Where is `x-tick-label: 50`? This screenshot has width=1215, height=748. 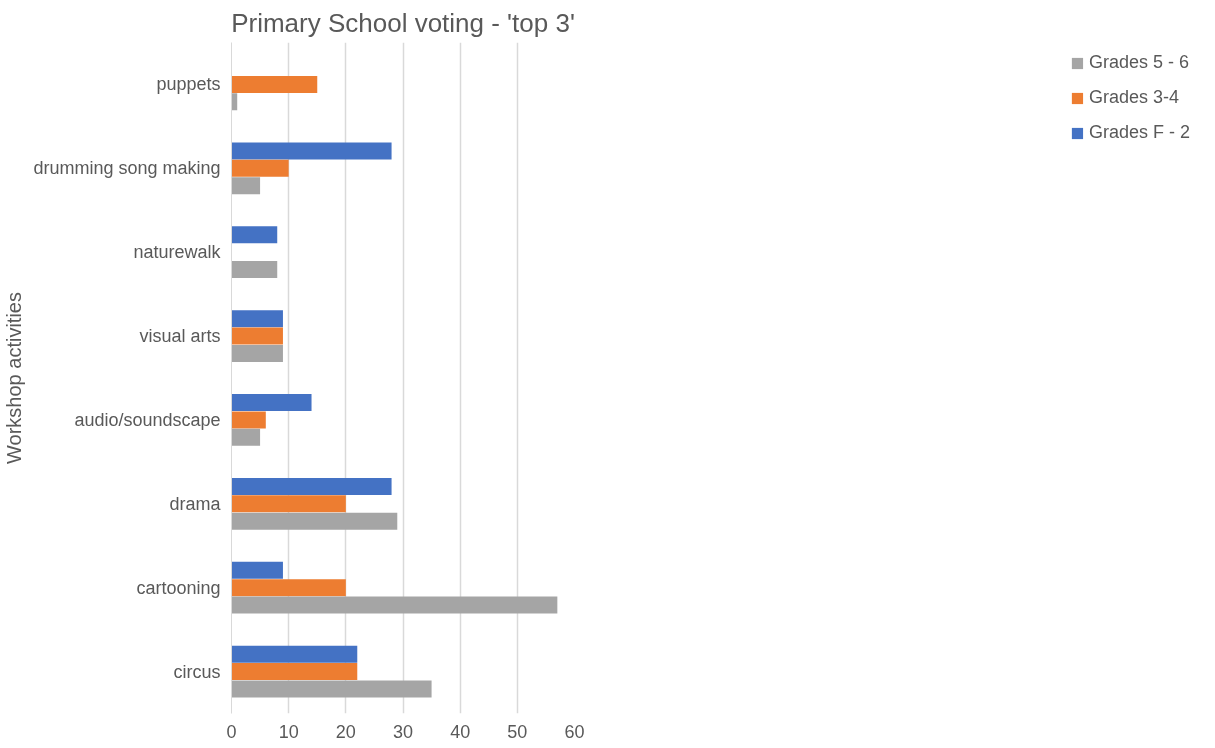
x-tick-label: 50 is located at coordinates (517, 731).